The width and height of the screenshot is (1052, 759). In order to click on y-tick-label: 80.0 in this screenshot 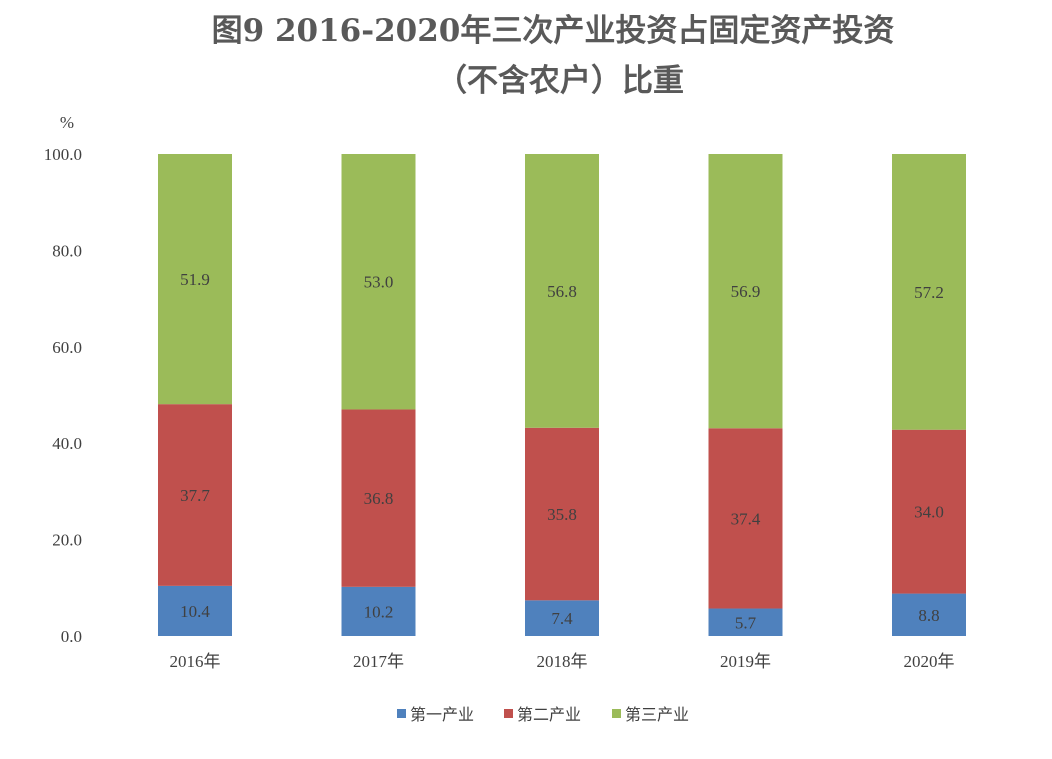, I will do `click(67, 250)`.